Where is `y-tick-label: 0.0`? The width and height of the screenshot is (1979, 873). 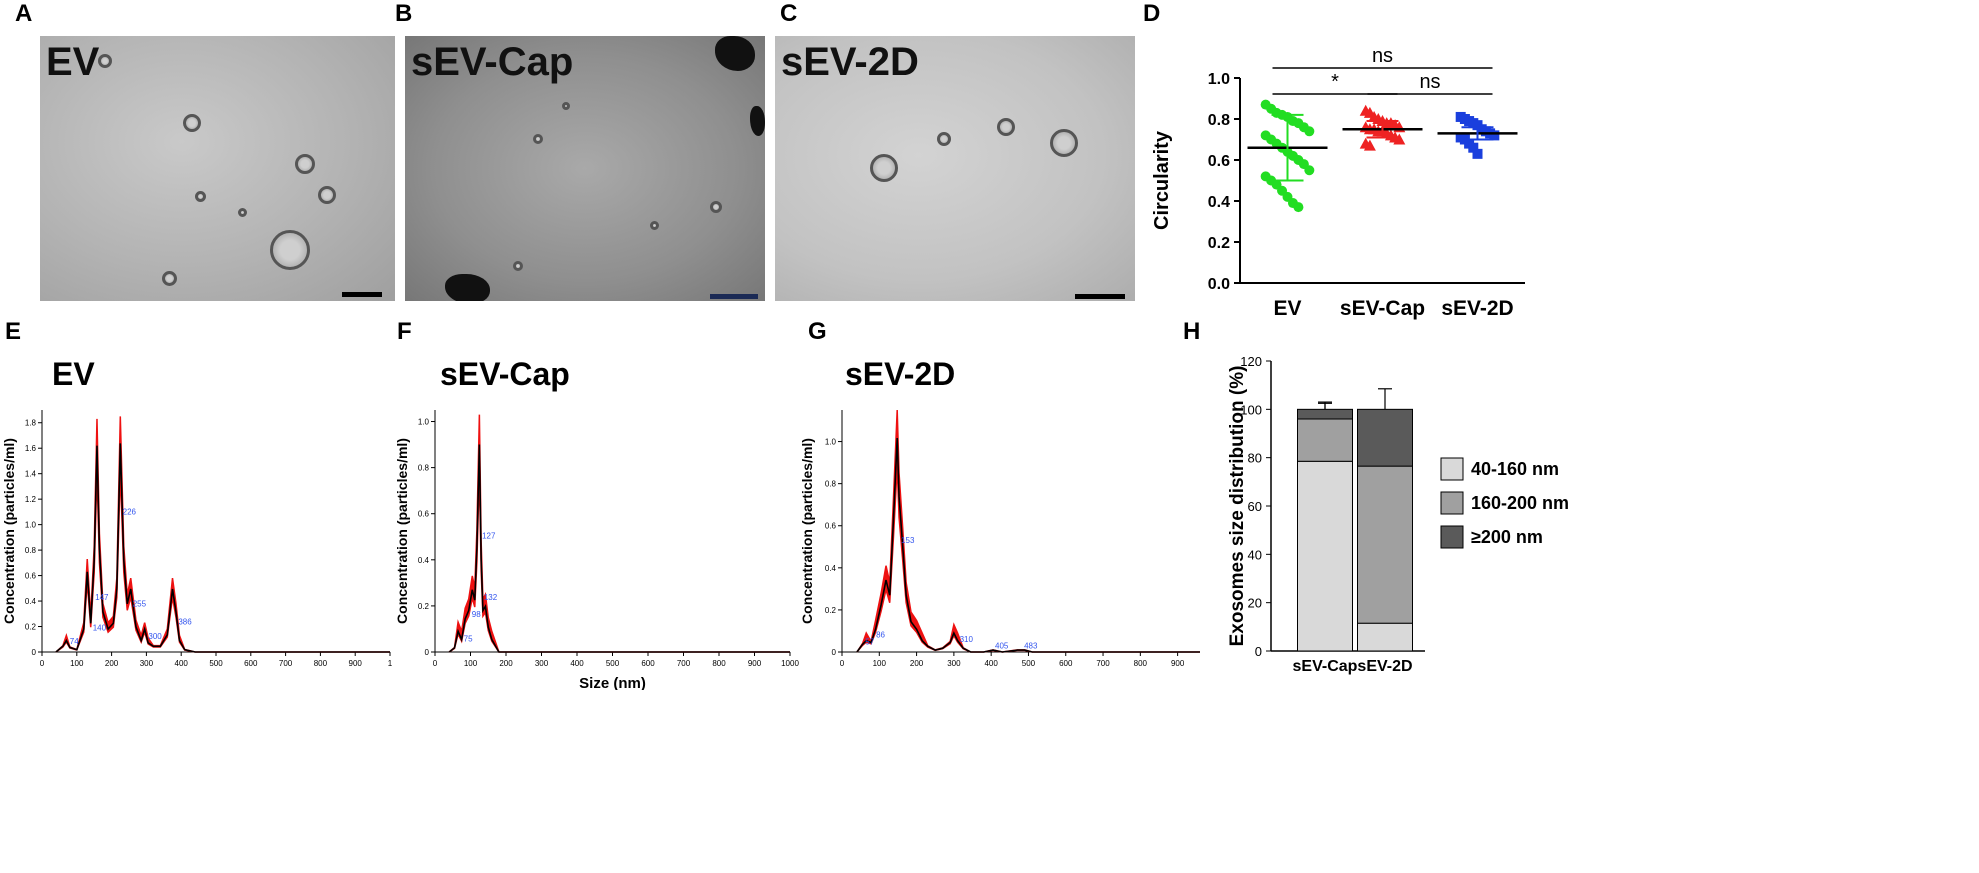
y-tick-label: 0.0 is located at coordinates (1219, 284).